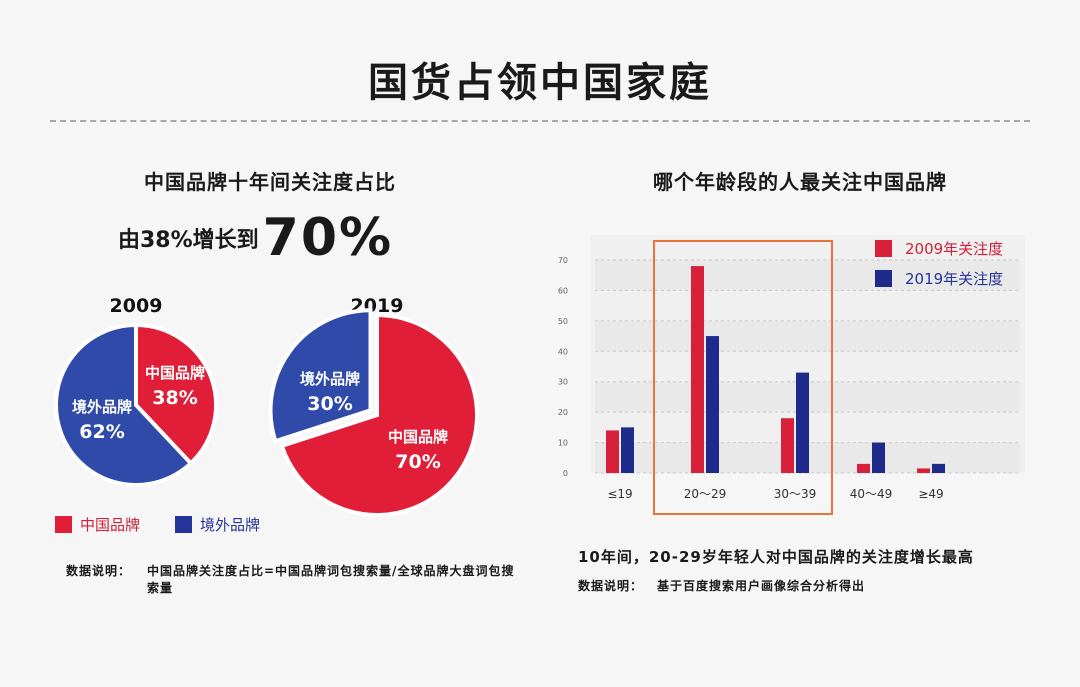  What do you see at coordinates (565, 473) in the screenshot?
I see `y-tick-label: 0` at bounding box center [565, 473].